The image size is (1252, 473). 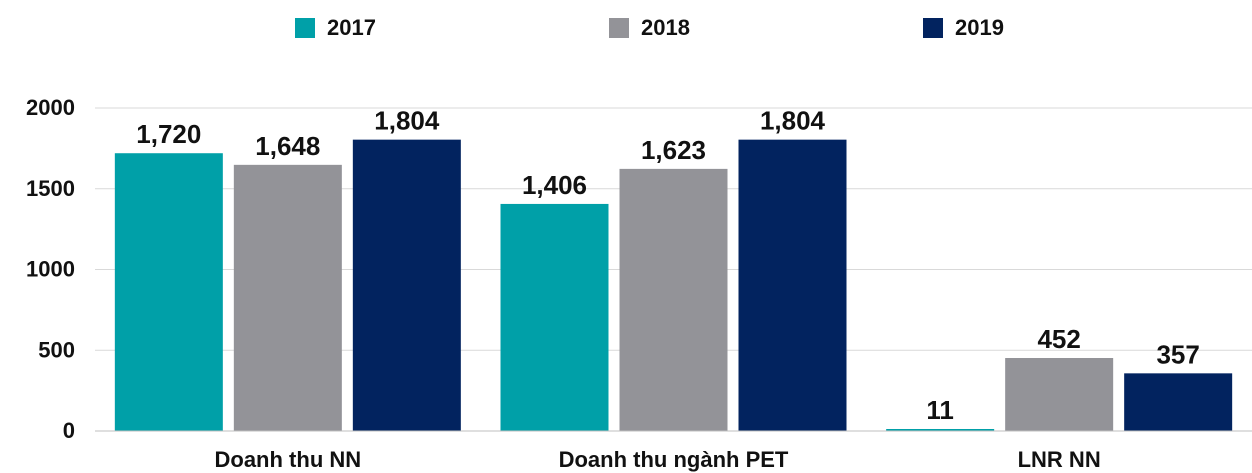 What do you see at coordinates (287, 146) in the screenshot?
I see `data-label: 1,648` at bounding box center [287, 146].